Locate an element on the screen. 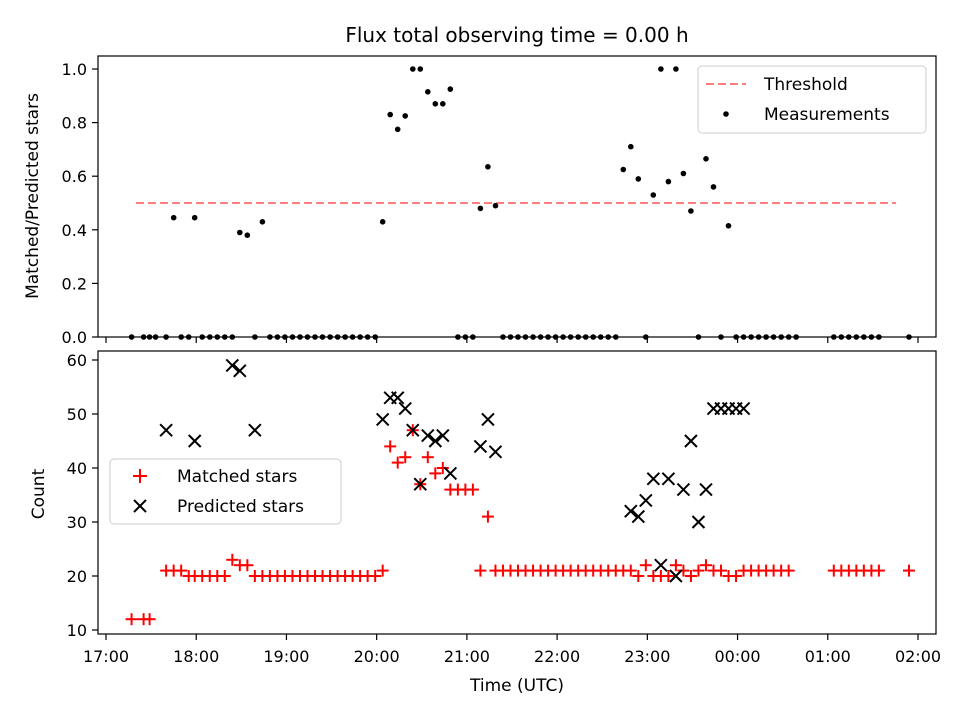  bottom-x-tick-label: 01:00 is located at coordinates (828, 656).